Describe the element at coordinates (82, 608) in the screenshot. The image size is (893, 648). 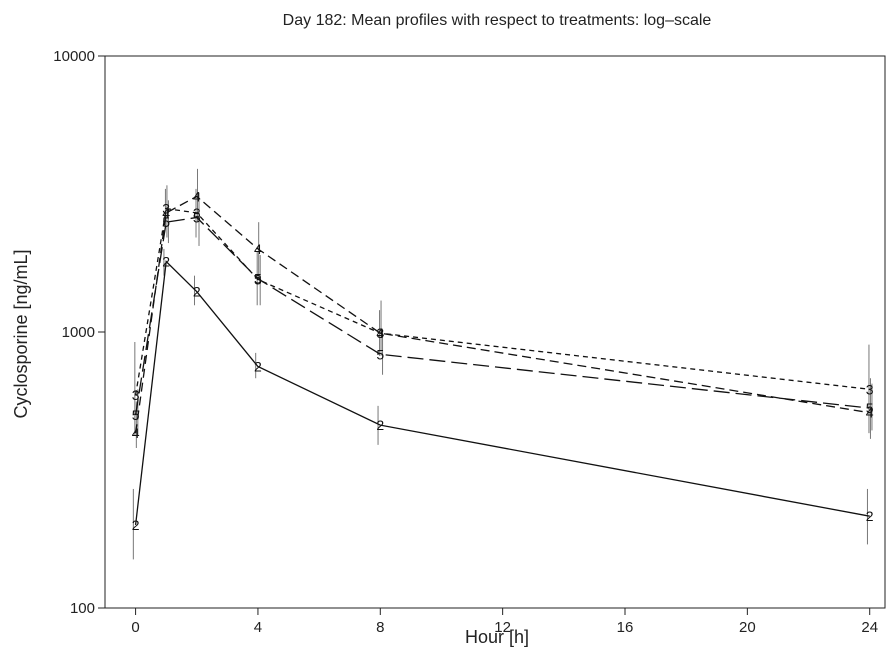
I see `y-tick-label: 100` at that location.